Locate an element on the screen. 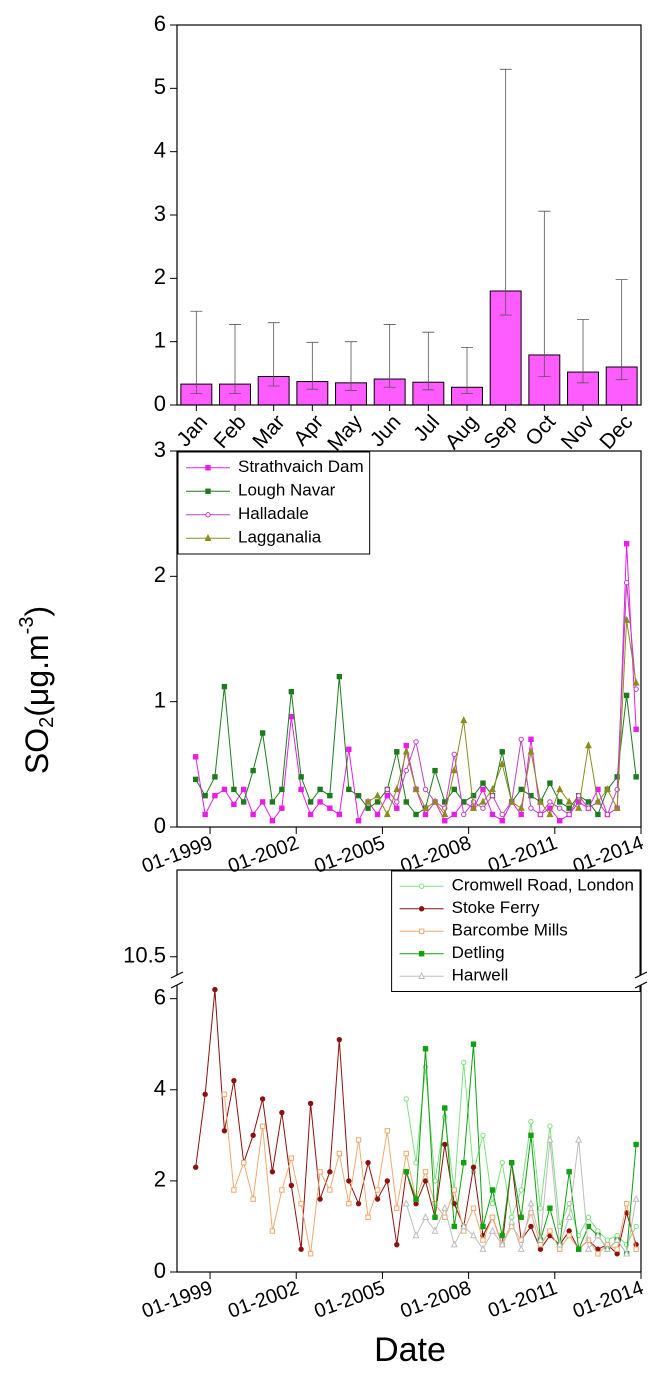 This screenshot has height=1379, width=670. x-tick-label: Nov is located at coordinates (578, 432).